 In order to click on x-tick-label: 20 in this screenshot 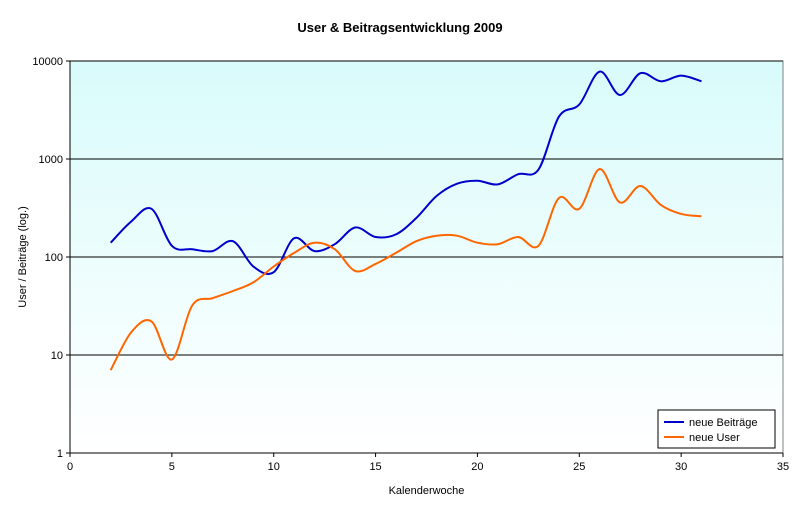, I will do `click(477, 467)`.